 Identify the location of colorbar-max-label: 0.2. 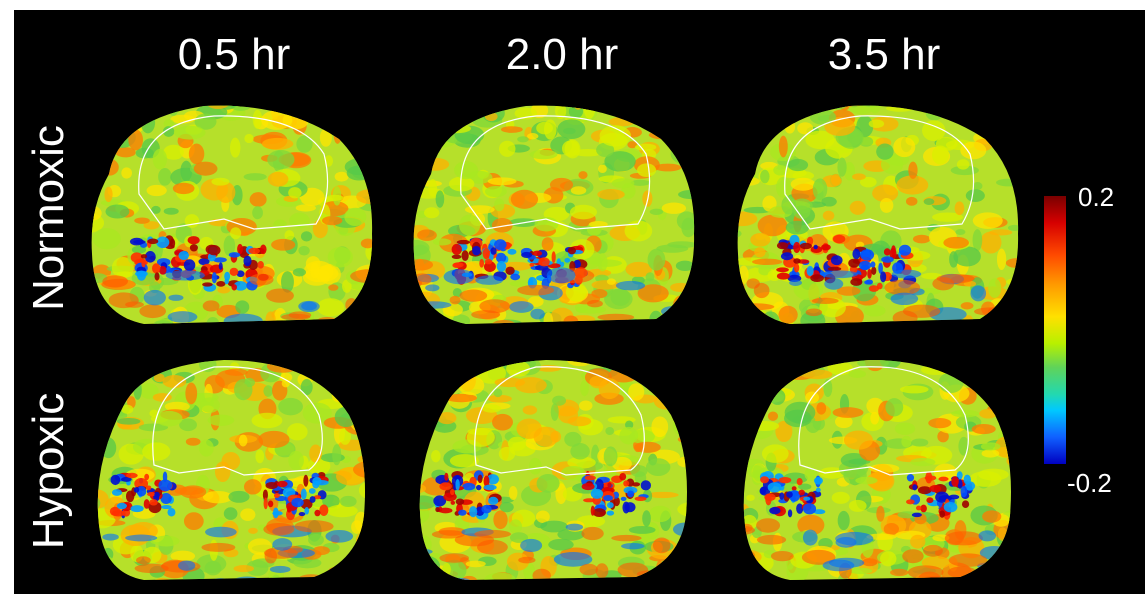
(1096, 197).